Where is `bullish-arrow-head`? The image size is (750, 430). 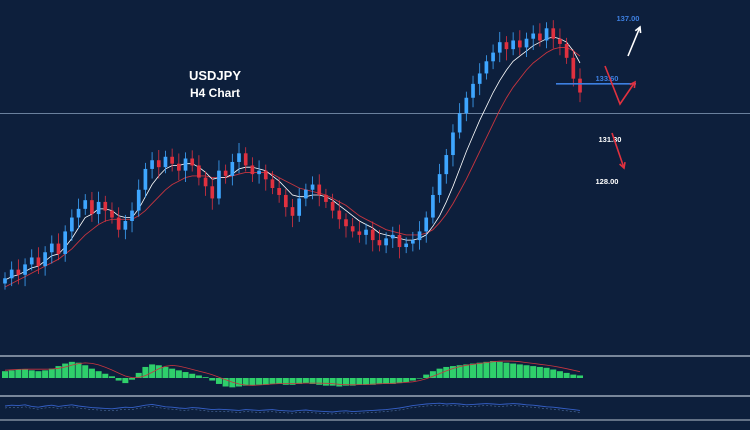
bullish-arrow-head is located at coordinates (638, 29).